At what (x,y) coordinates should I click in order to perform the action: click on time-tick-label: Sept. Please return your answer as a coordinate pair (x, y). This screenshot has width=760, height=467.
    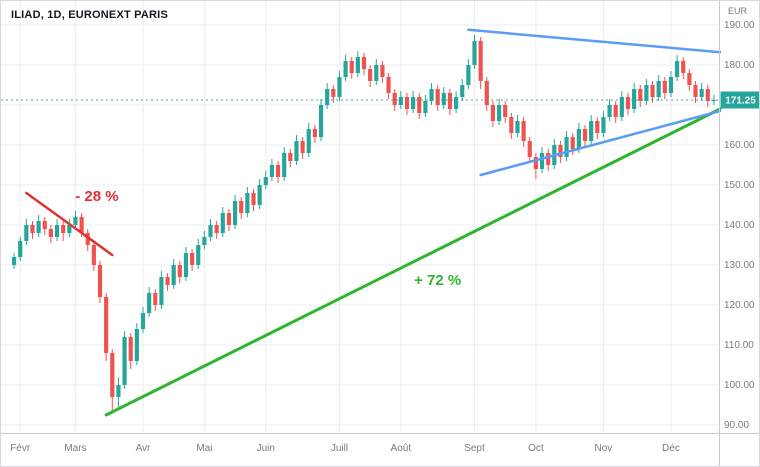
    Looking at the image, I should click on (474, 448).